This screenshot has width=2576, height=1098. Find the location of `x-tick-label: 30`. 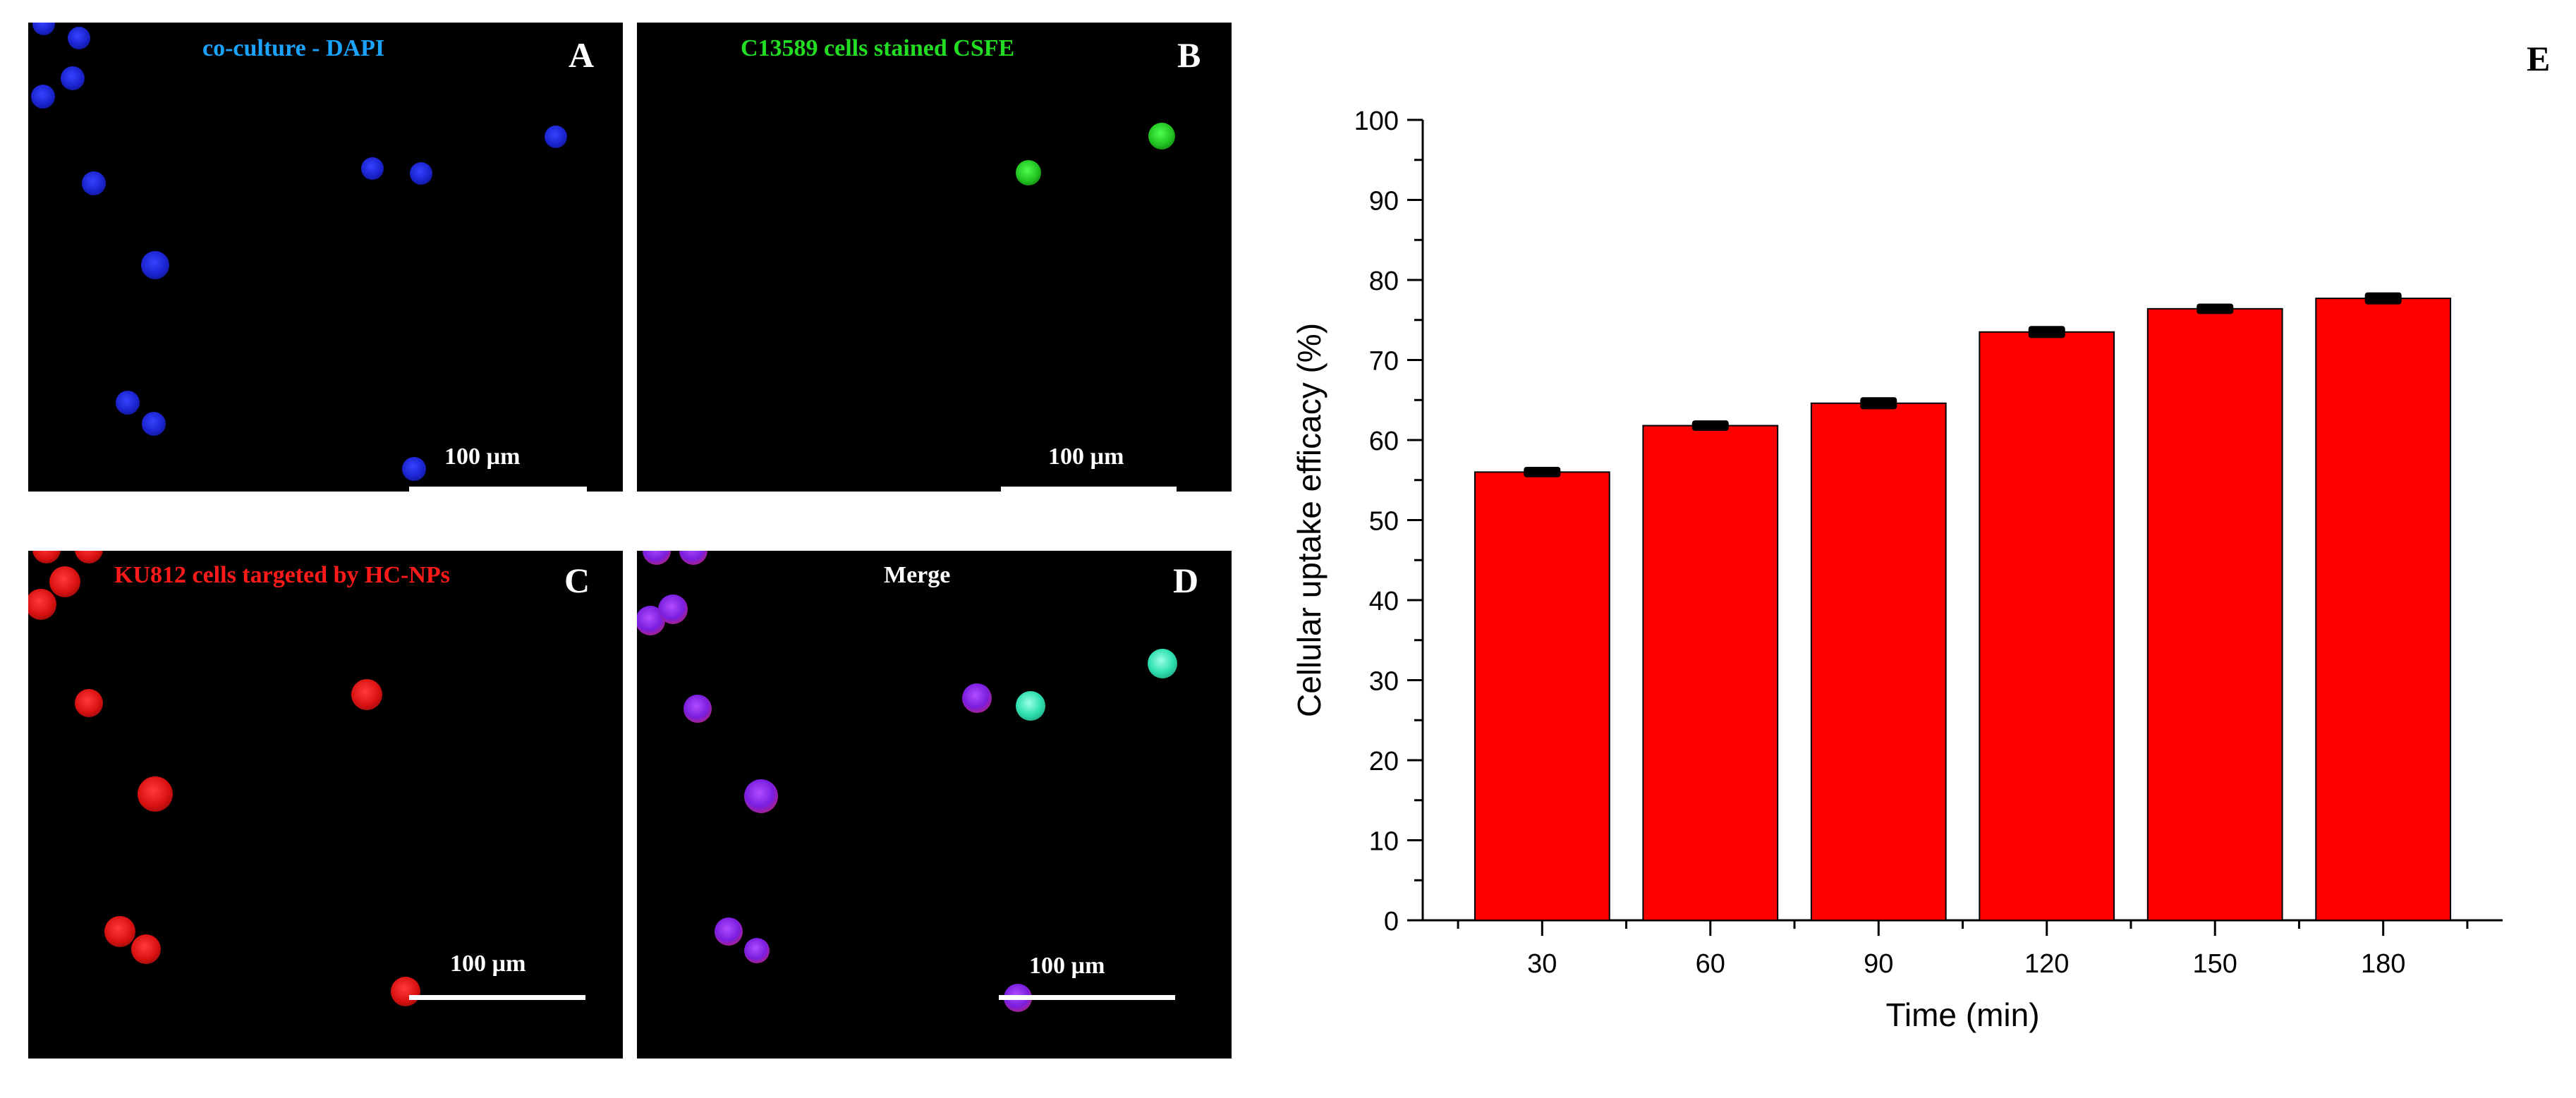

x-tick-label: 30 is located at coordinates (1542, 964).